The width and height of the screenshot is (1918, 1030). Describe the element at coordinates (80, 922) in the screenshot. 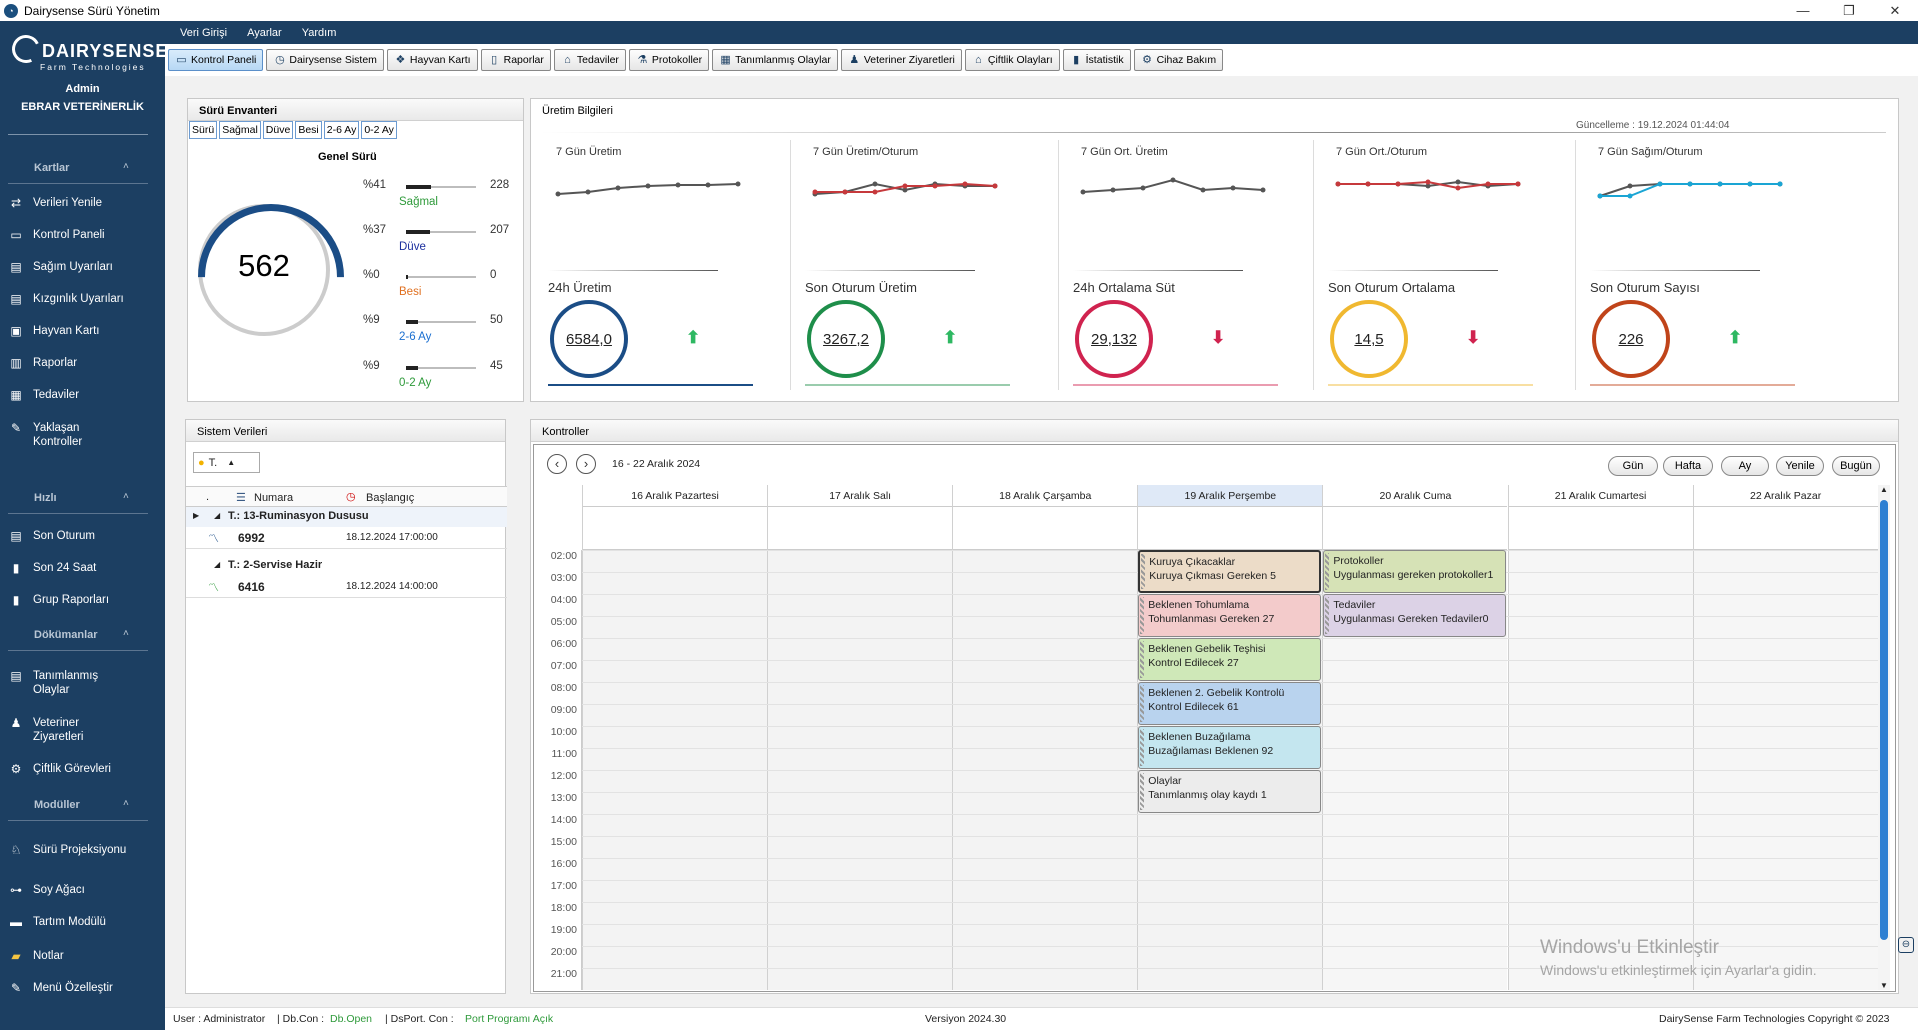

I see `sidebar-item-tartim-modulu: ▬ Tartım Modülü` at that location.